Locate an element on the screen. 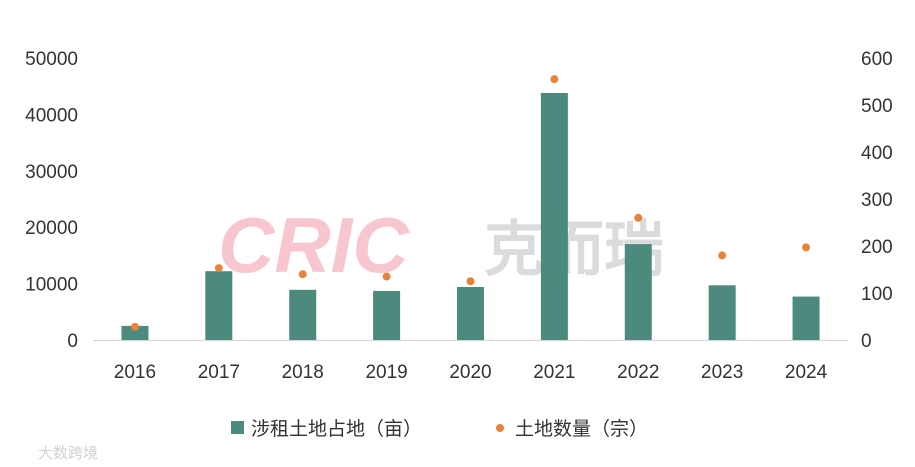 Image resolution: width=915 pixels, height=467 pixels. right-y-tick-label: 300 is located at coordinates (877, 200).